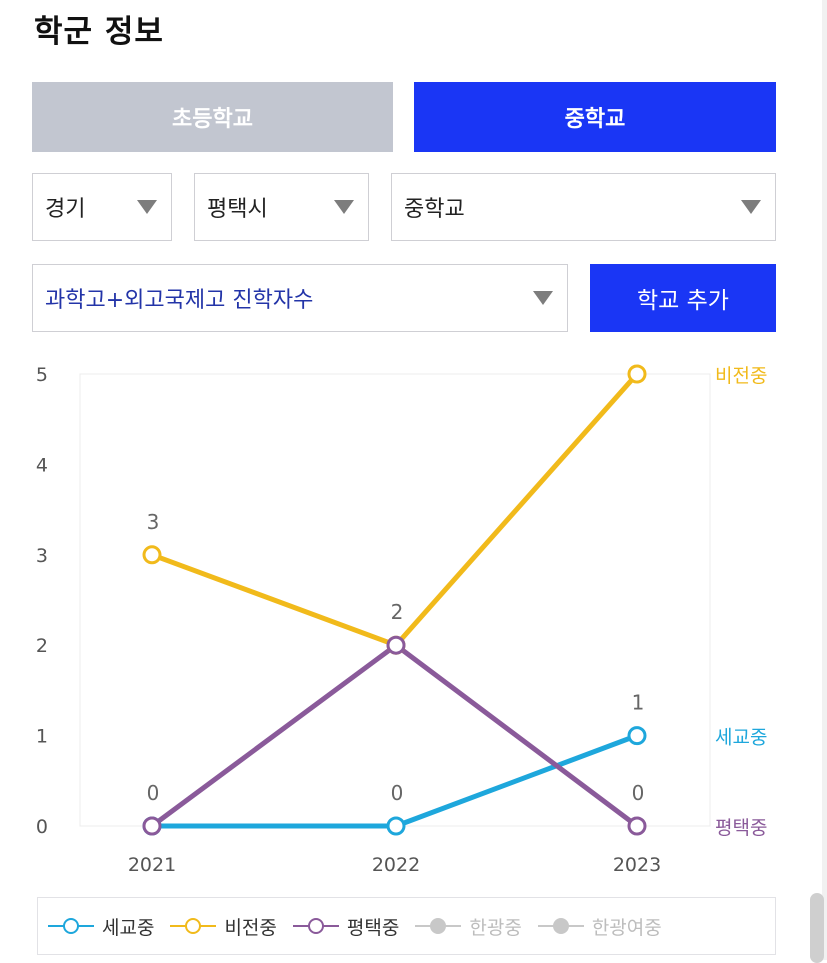 This screenshot has width=827, height=963. I want to click on legend-label: 비전중, so click(250, 927).